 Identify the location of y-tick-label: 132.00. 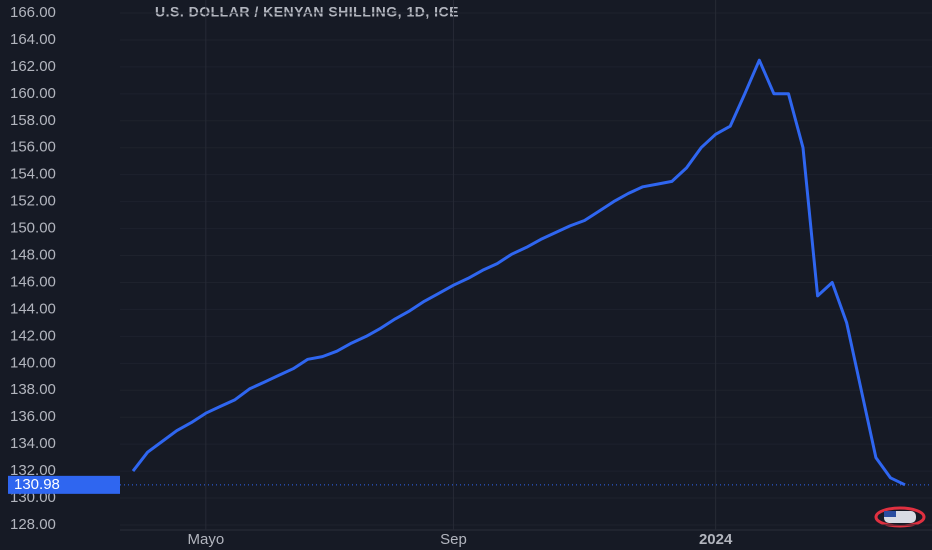
(33, 470).